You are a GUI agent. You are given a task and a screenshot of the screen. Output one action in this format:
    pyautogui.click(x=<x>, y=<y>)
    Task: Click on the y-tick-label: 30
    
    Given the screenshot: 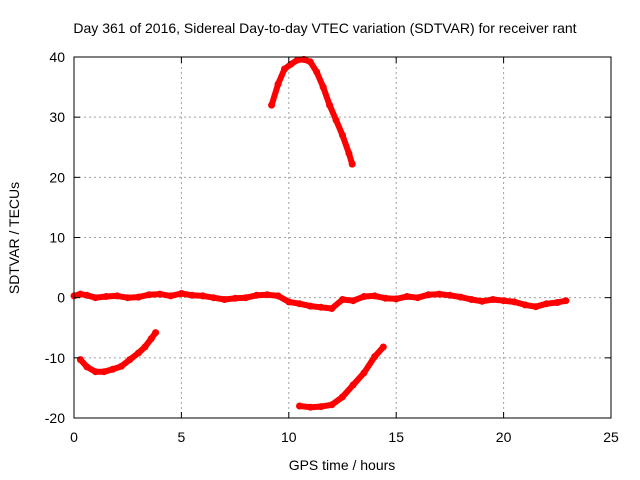 What is the action you would take?
    pyautogui.click(x=57, y=117)
    